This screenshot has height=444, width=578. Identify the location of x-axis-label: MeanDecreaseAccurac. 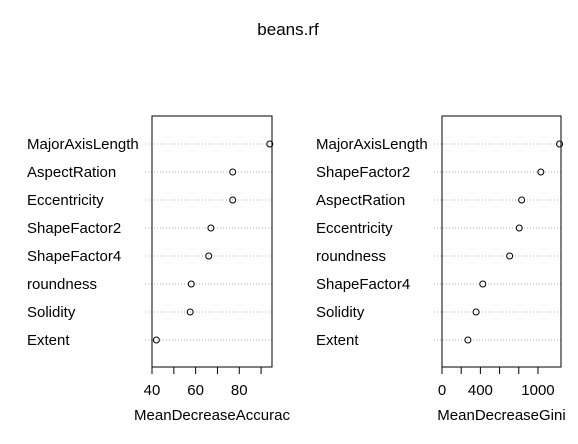
(212, 415).